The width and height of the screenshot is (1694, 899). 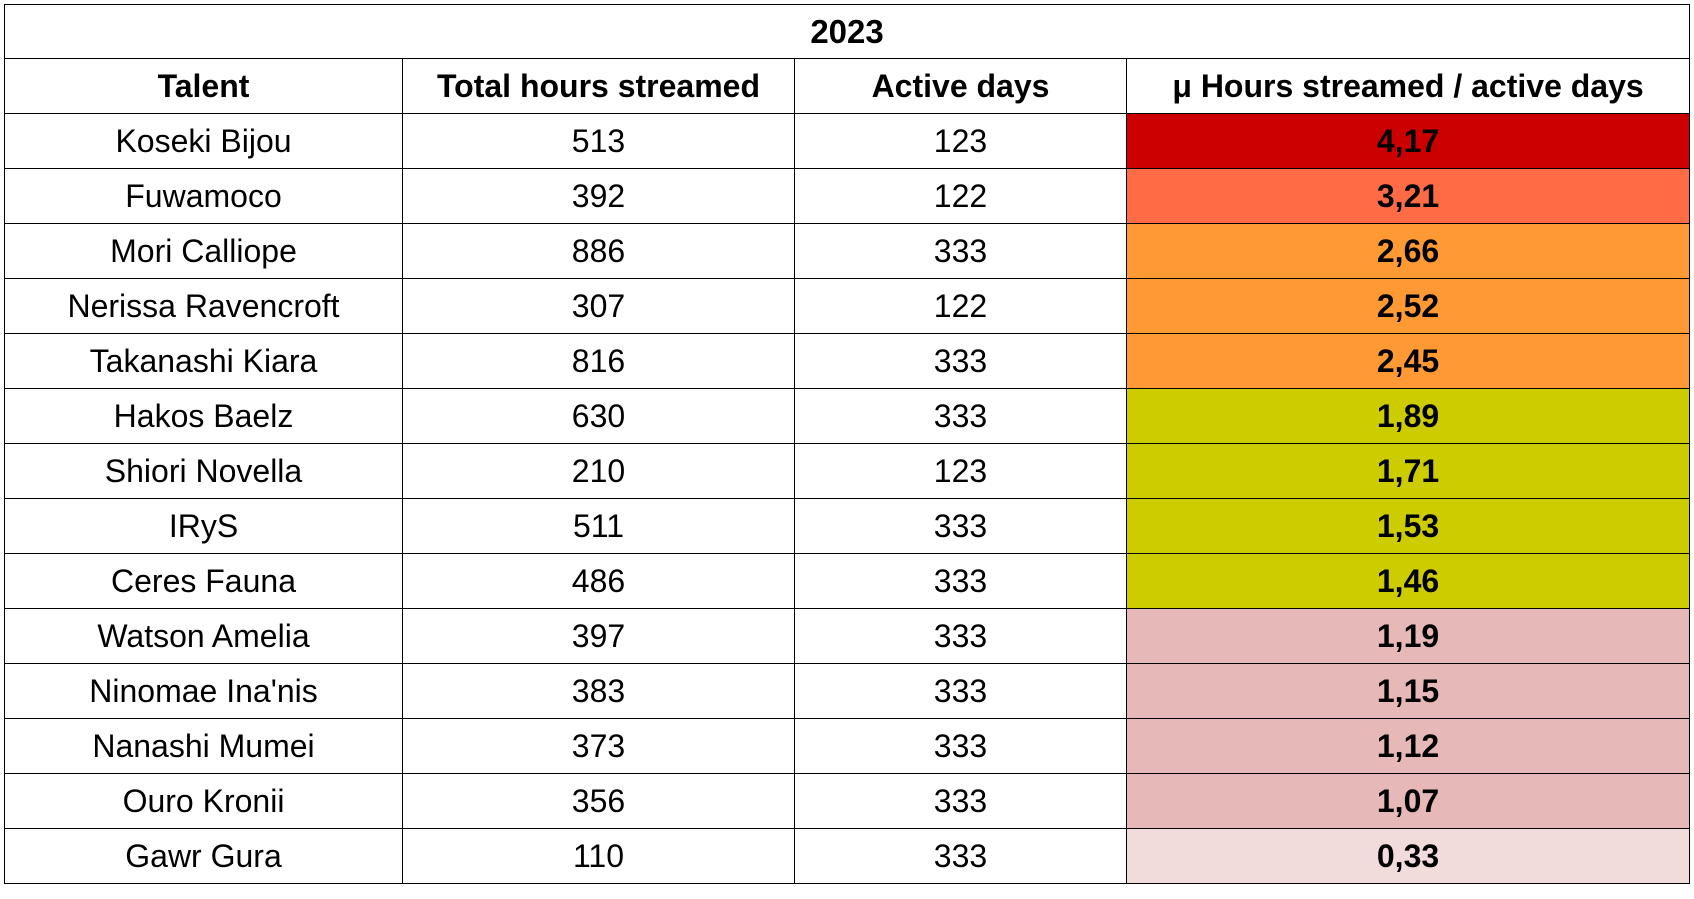 I want to click on mu-hours-cell: 0,33, so click(x=1408, y=856).